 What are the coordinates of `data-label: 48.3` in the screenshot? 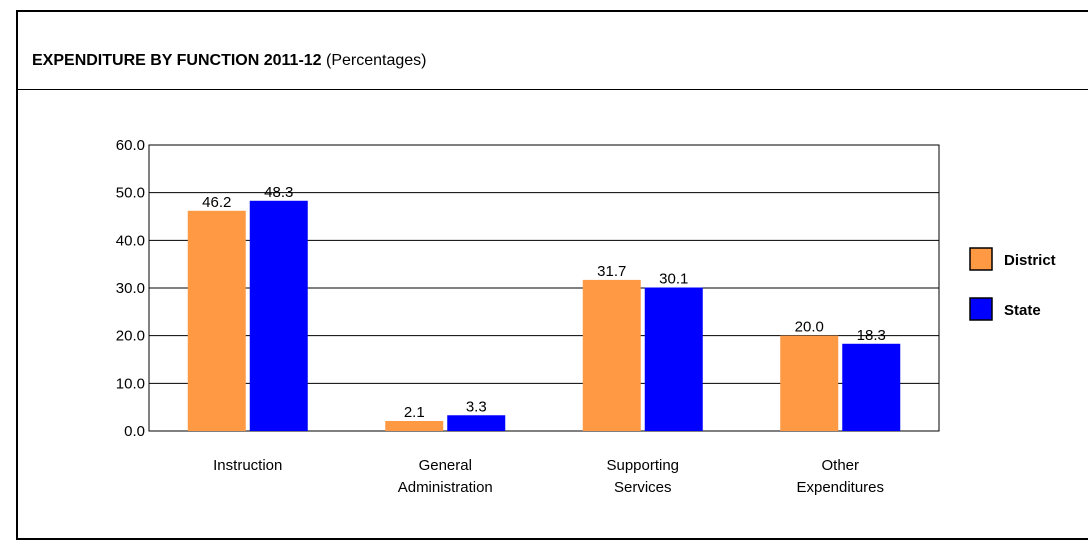 It's located at (278, 192).